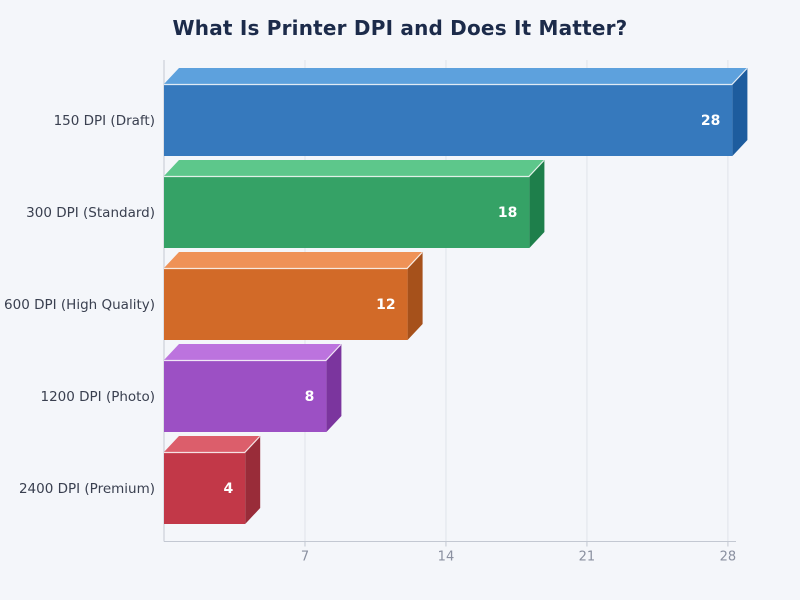 Image resolution: width=800 pixels, height=600 pixels. Describe the element at coordinates (87, 489) in the screenshot. I see `y-axis-category-label: 2400 DPI (Premium)` at that location.